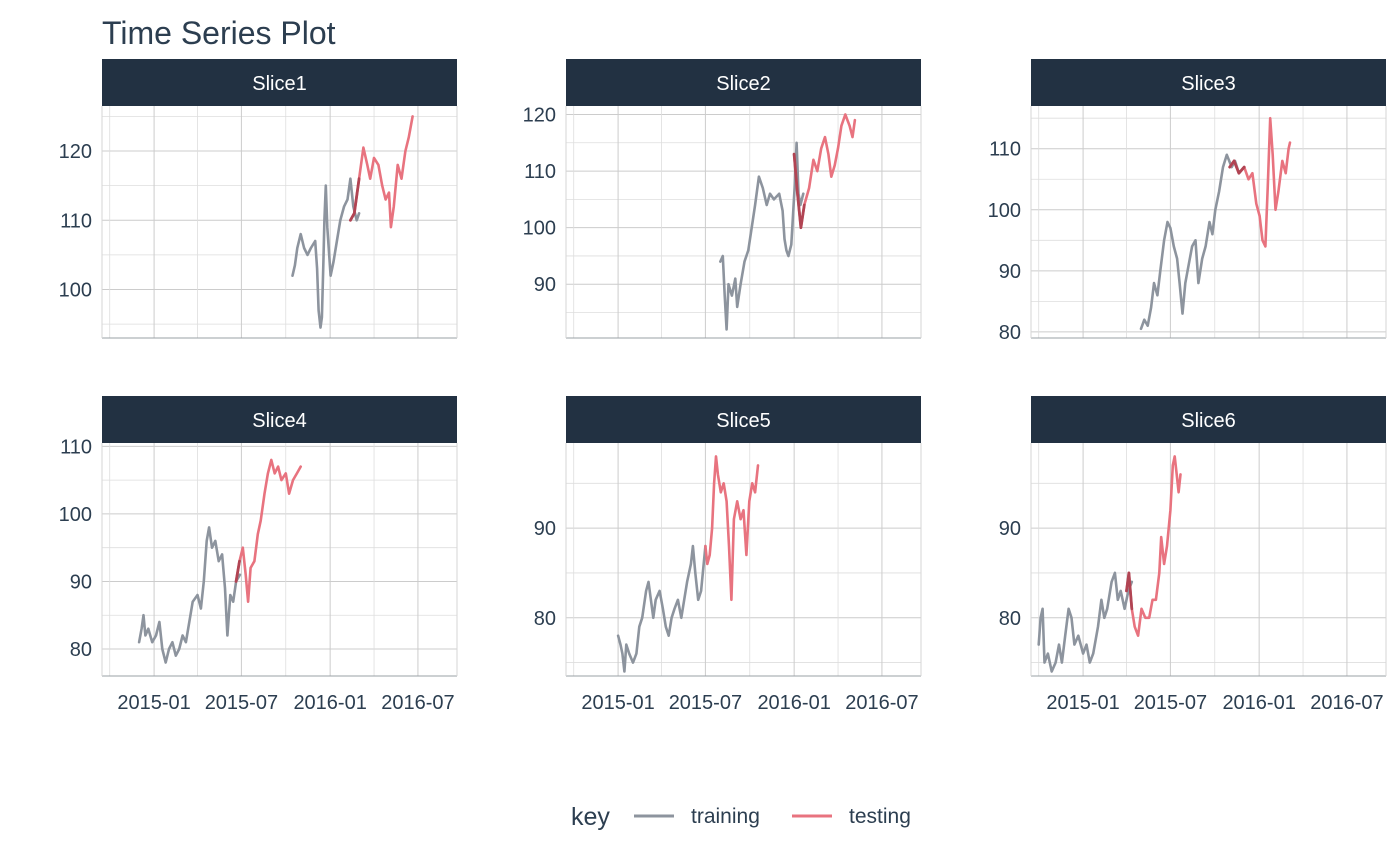  I want to click on legend-label-training: training, so click(725, 816).